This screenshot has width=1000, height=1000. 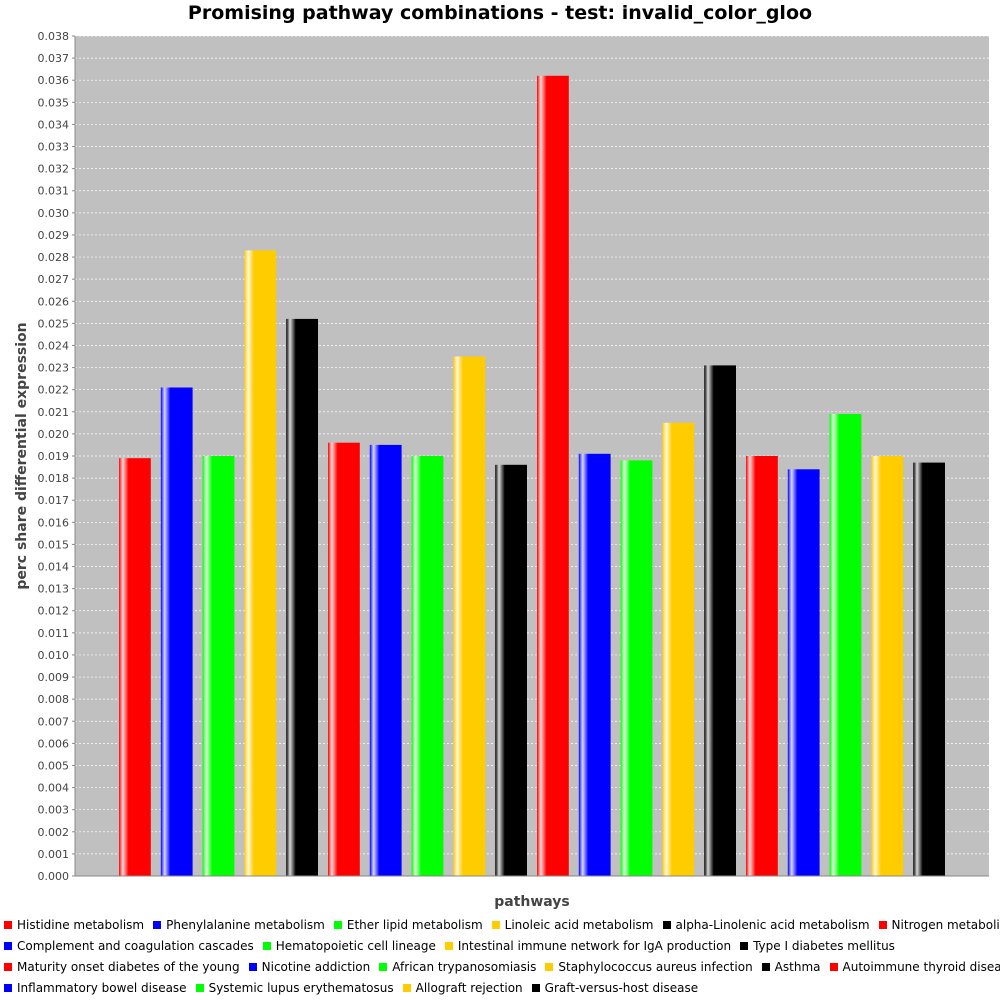 I want to click on legend-label: Ether lipid metabolism, so click(x=414, y=924).